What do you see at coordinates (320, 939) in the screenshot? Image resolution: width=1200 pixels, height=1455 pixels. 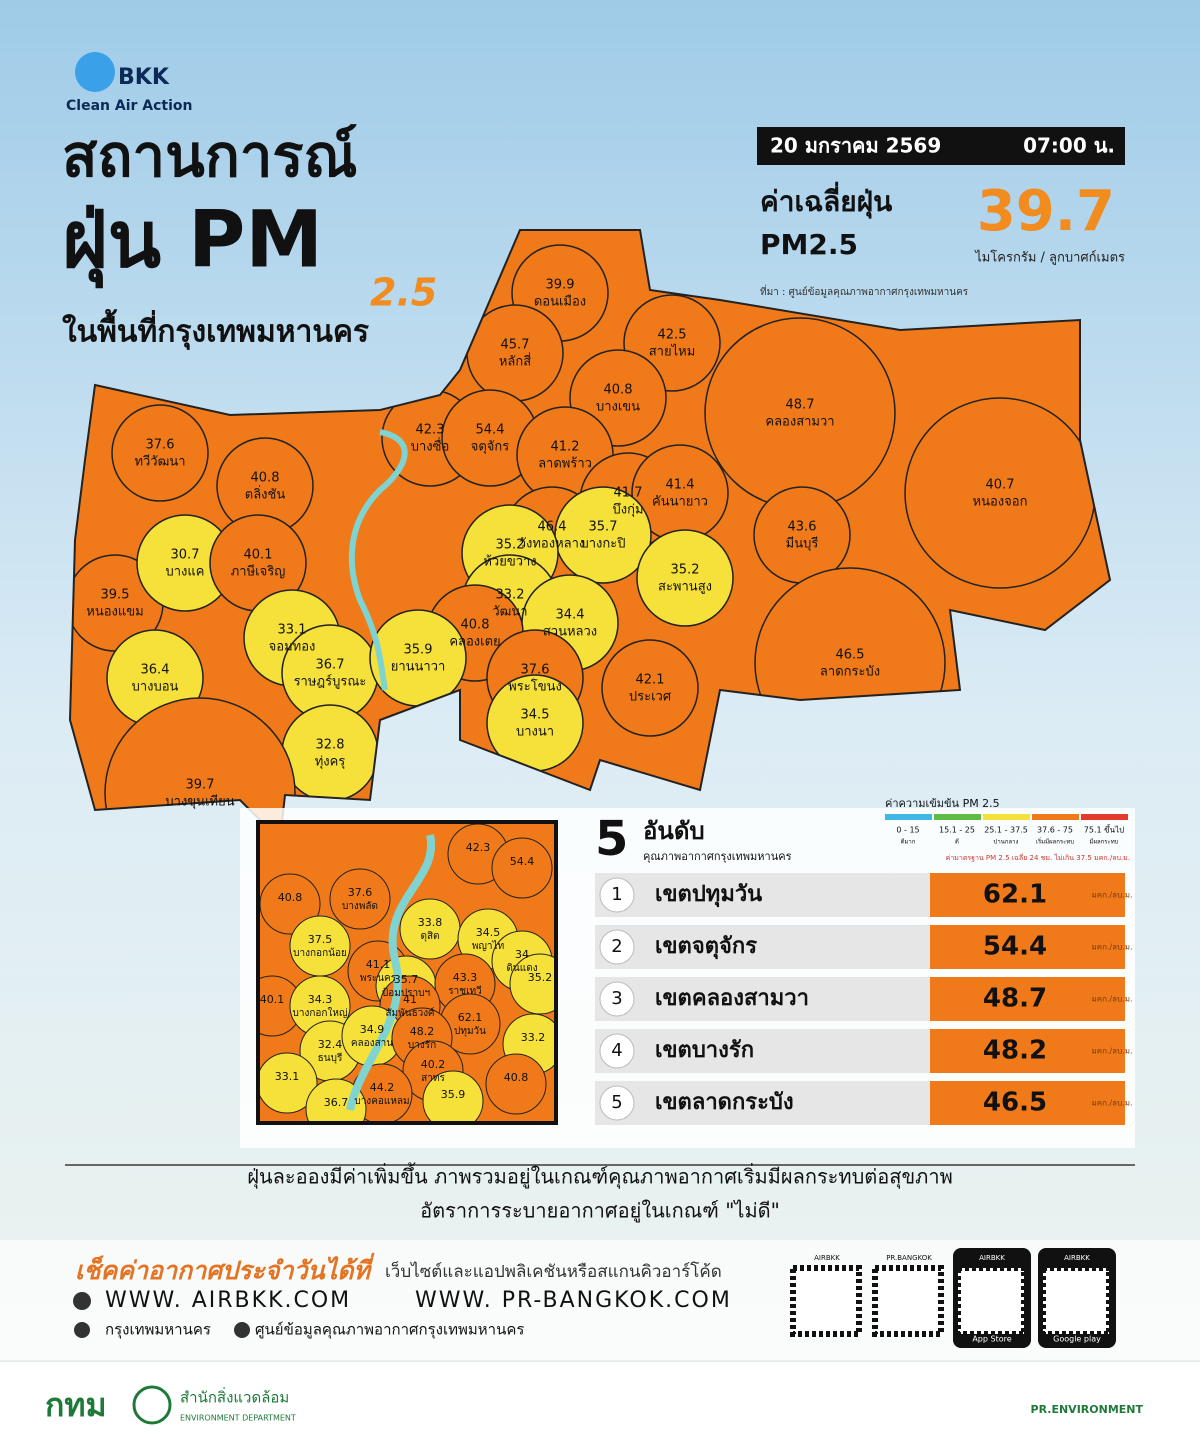 I see `inset-value: 37.5` at bounding box center [320, 939].